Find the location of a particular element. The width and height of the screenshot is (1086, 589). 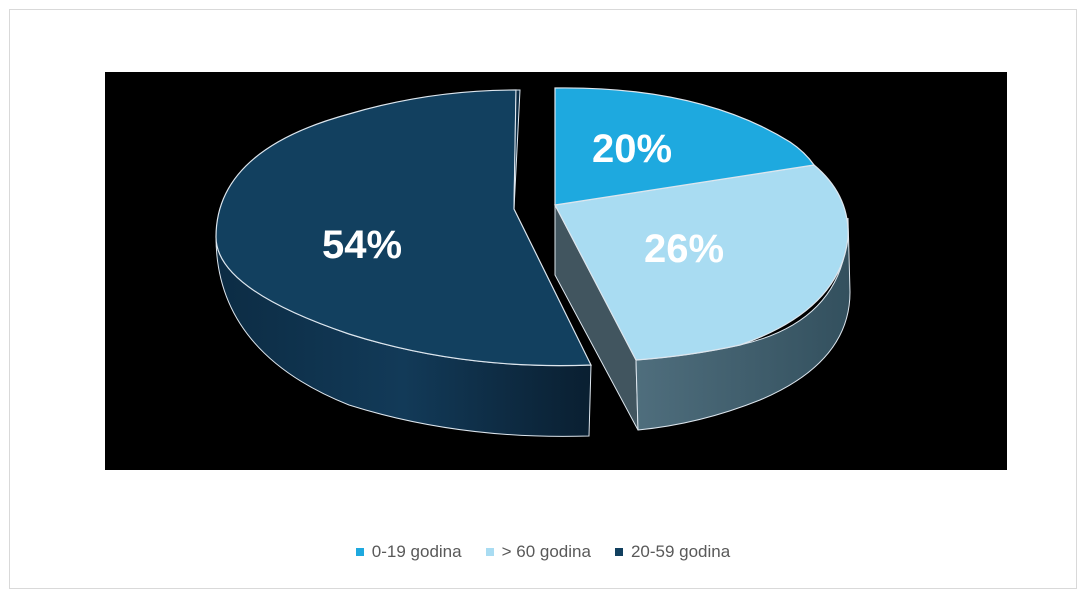

data-label-20-59: 54% is located at coordinates (362, 245).